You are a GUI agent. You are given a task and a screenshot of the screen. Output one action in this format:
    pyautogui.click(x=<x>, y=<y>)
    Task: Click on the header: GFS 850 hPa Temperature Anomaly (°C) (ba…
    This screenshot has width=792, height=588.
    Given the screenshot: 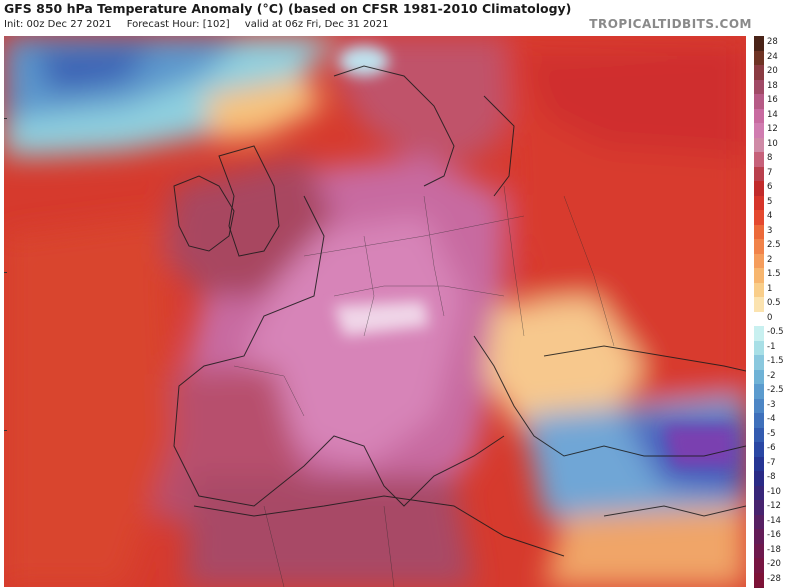 What is the action you would take?
    pyautogui.click(x=396, y=18)
    